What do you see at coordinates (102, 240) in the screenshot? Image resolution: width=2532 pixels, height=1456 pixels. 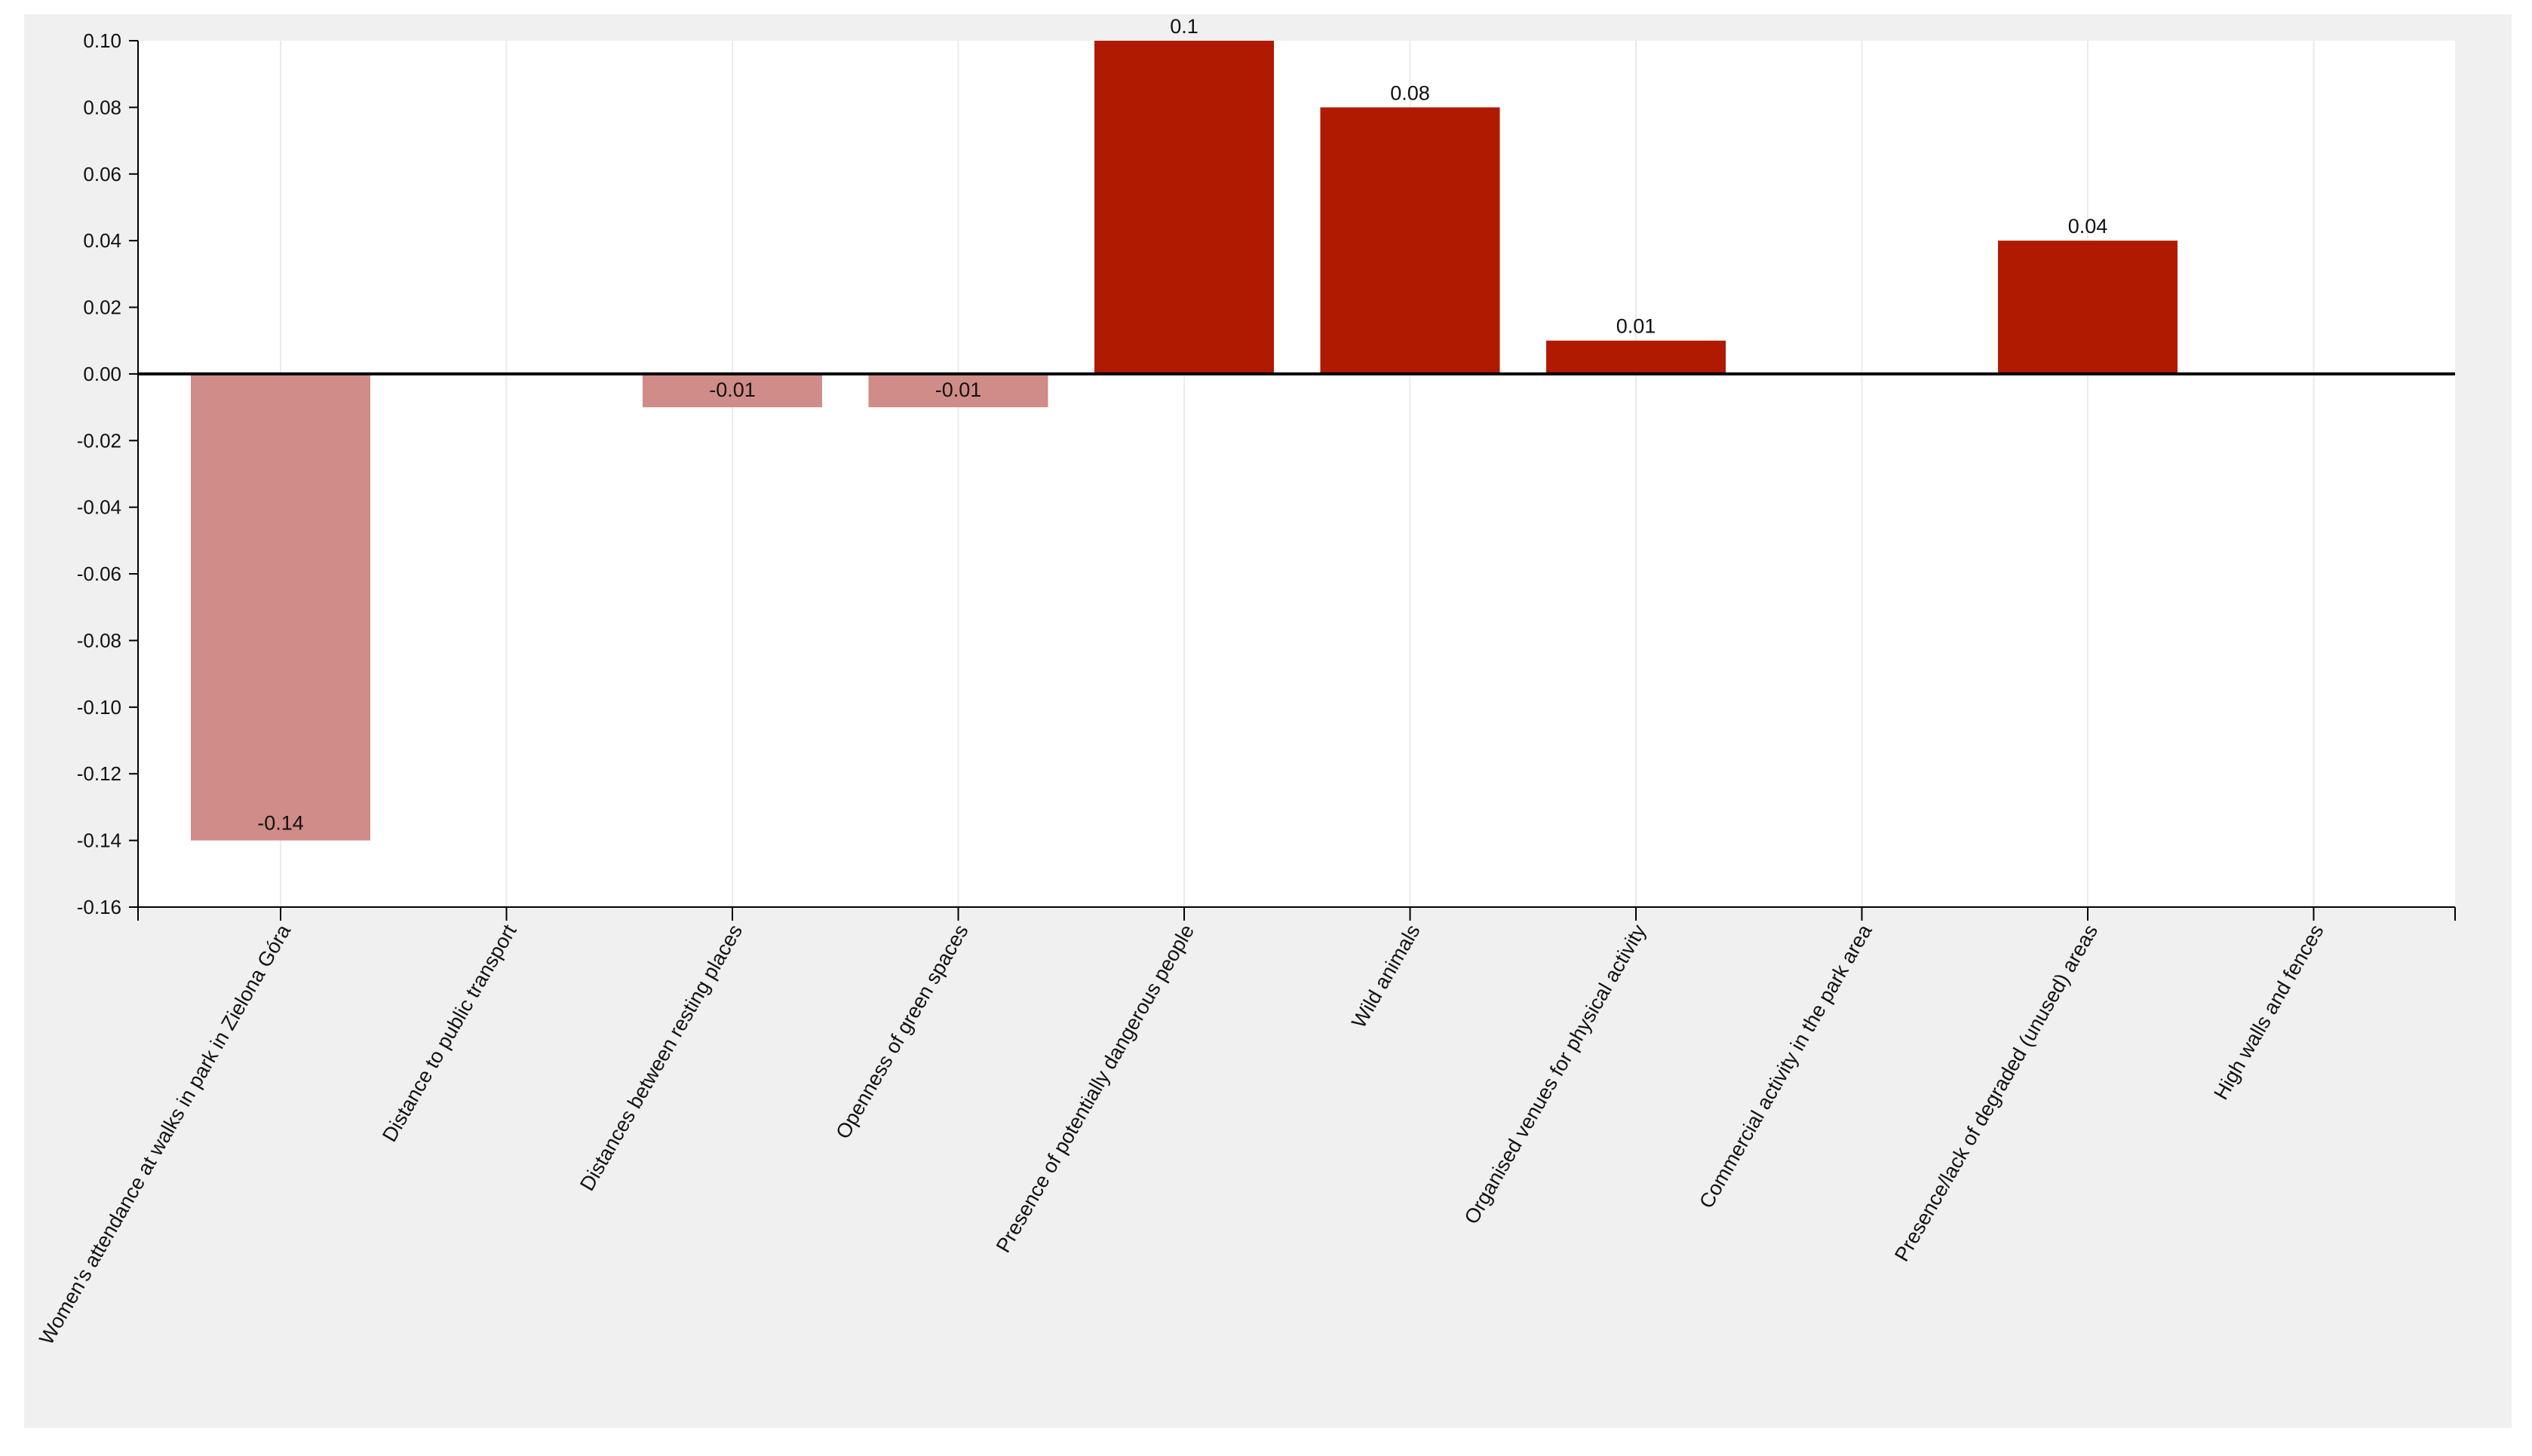 I see `y-tick-label: 0.04` at bounding box center [102, 240].